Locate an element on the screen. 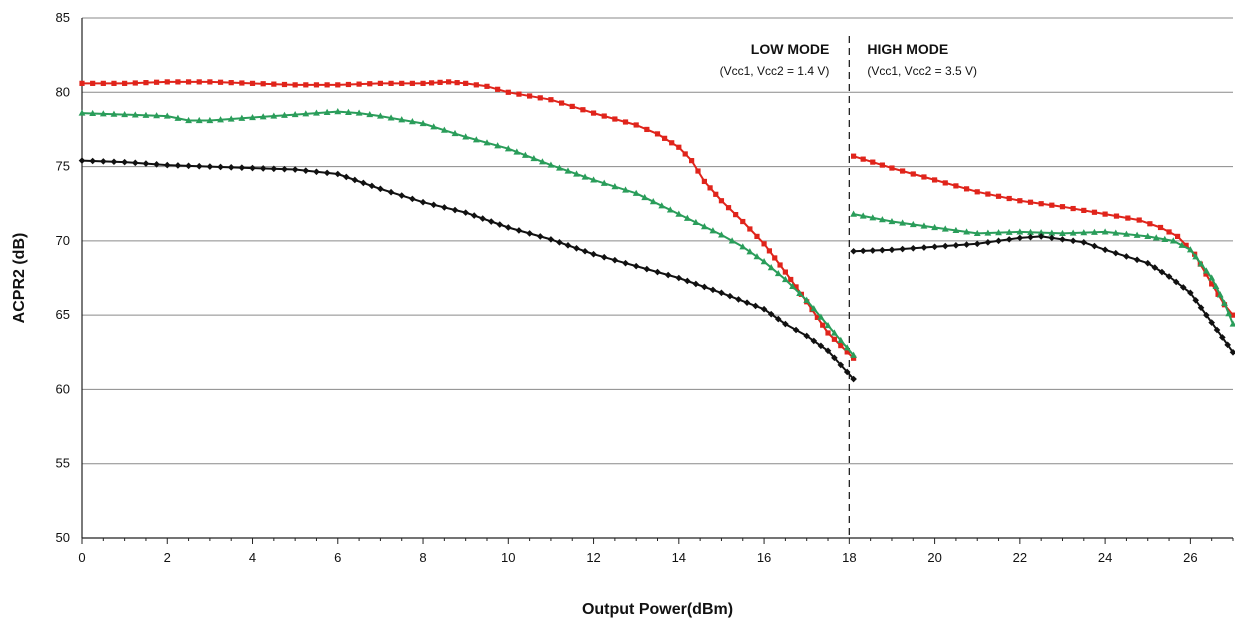 The image size is (1235, 628). series-line is located at coordinates (1043, 294).